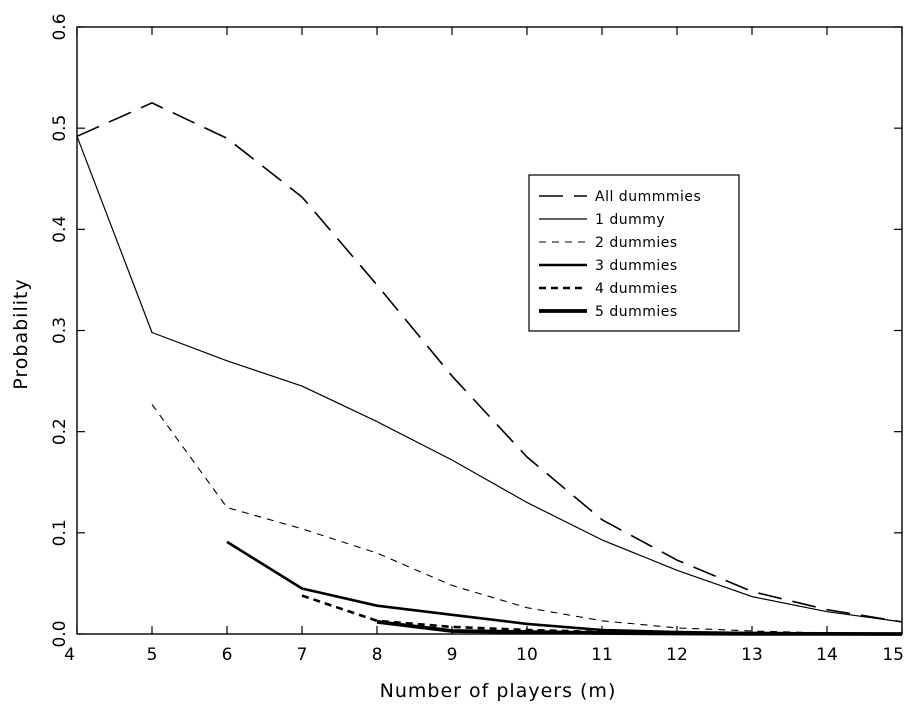  I want to click on legend-label: 2 dummies, so click(636, 243).